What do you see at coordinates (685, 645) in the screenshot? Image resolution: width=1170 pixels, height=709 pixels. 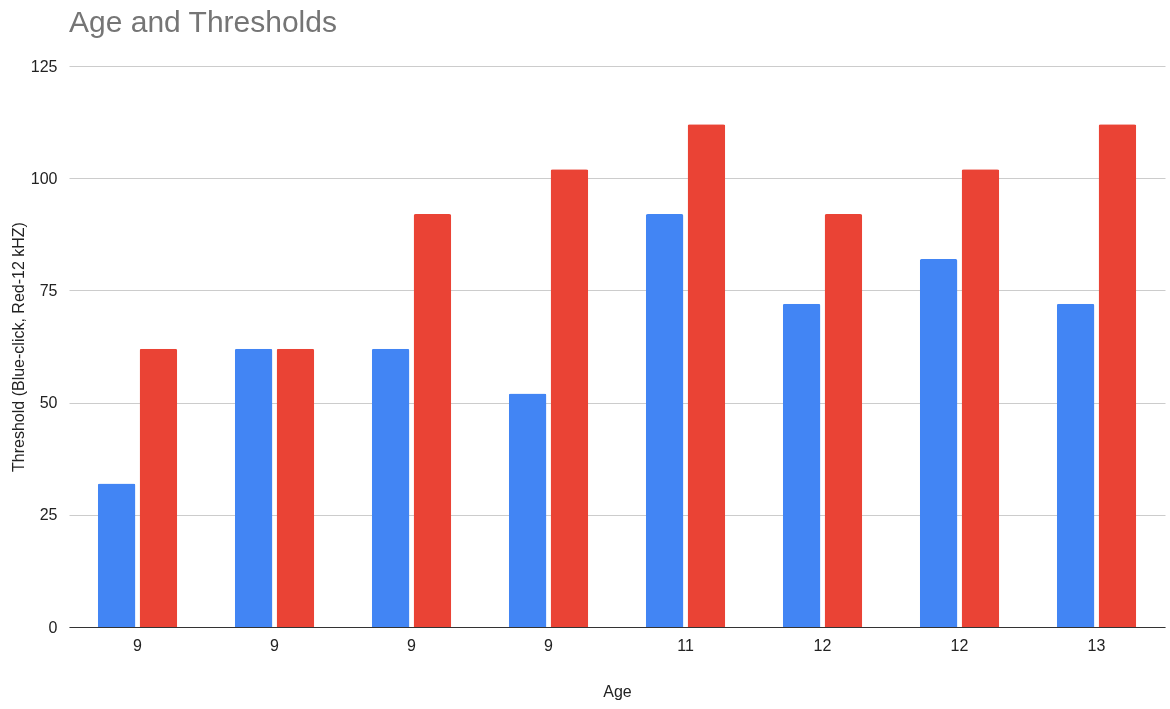 I see `x-tick-label: 11` at bounding box center [685, 645].